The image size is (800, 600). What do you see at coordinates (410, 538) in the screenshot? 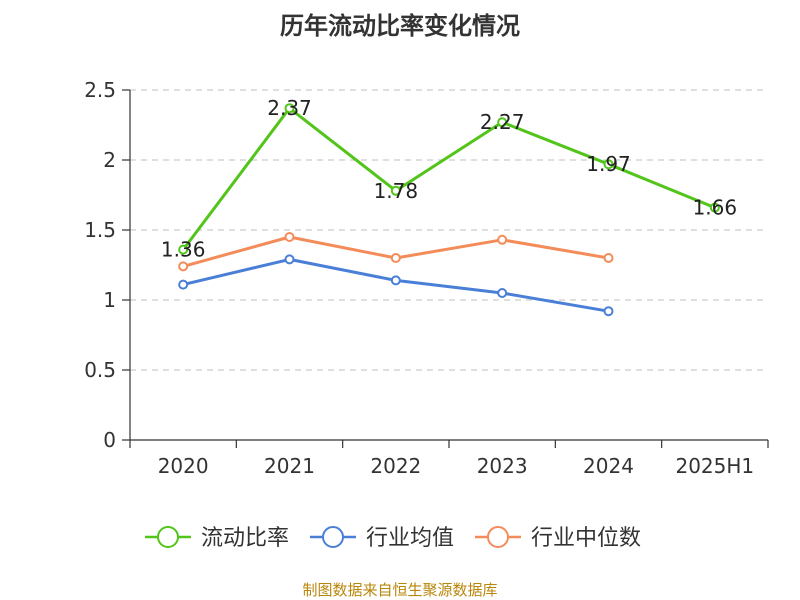
I see `legend-label: 行业均值` at bounding box center [410, 538].